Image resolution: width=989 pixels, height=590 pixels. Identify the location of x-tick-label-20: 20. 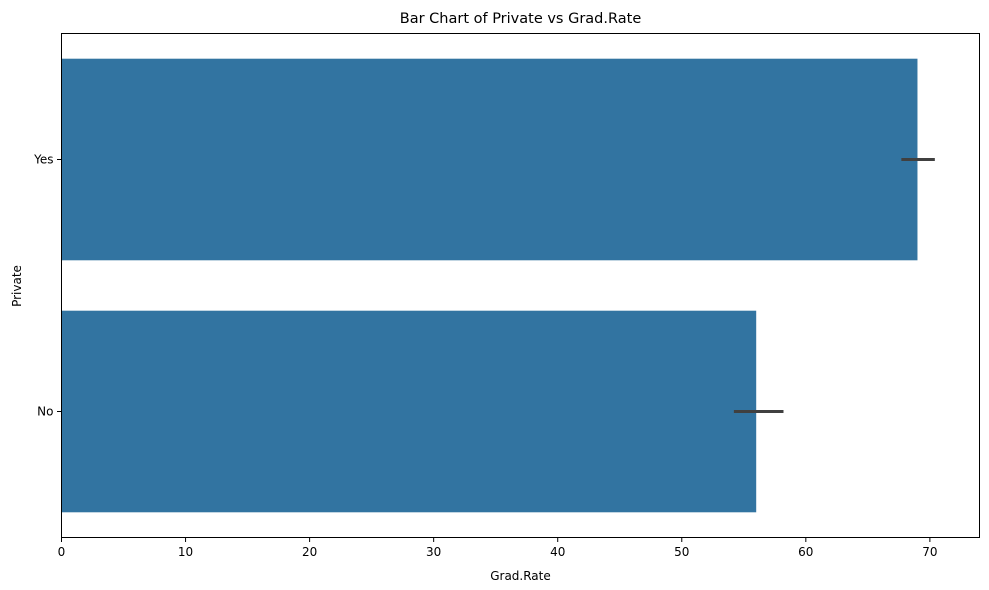
(309, 552).